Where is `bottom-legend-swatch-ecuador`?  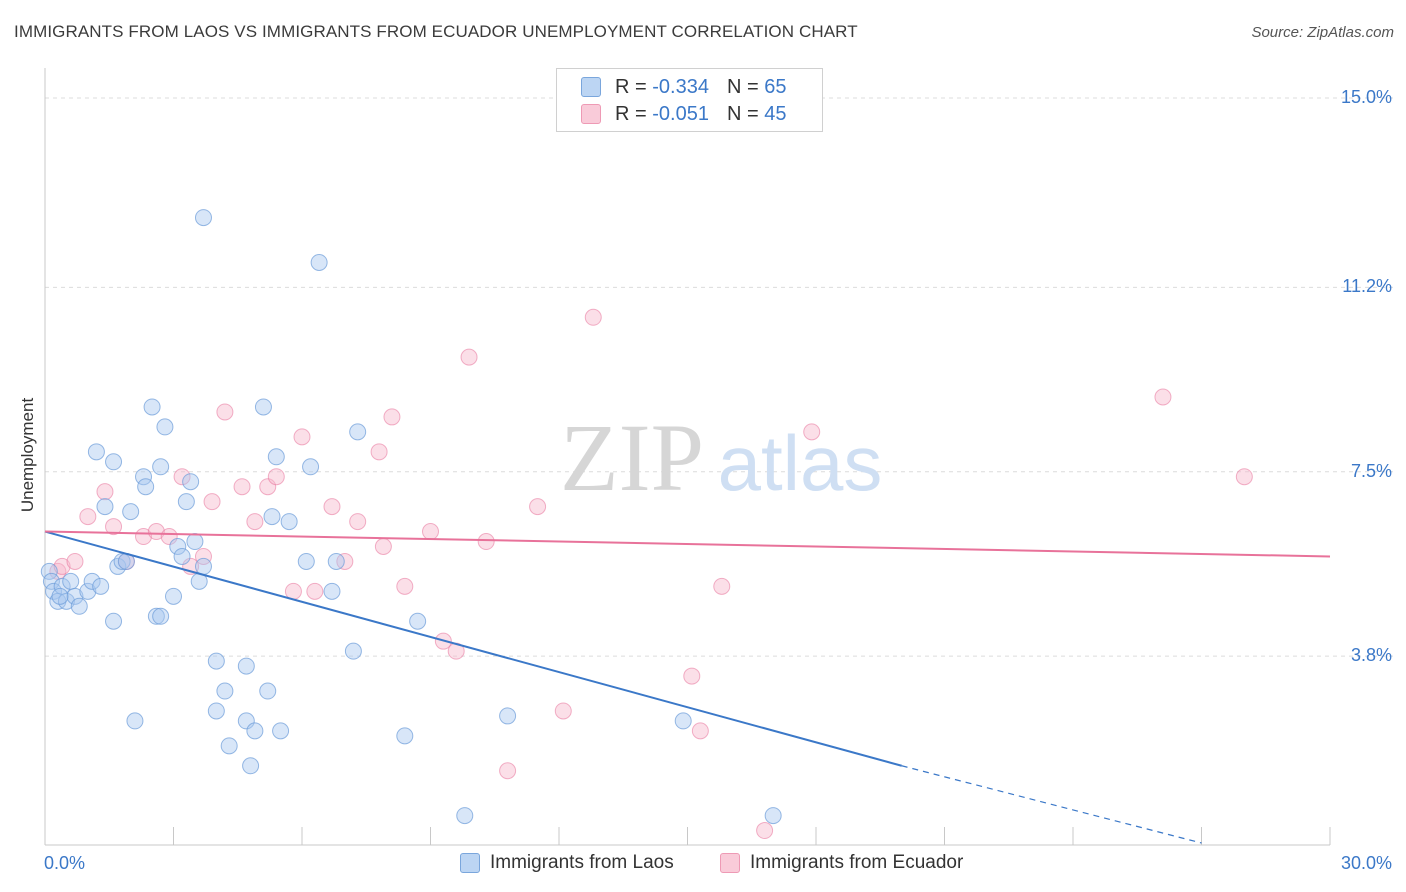 bottom-legend-swatch-ecuador is located at coordinates (730, 863).